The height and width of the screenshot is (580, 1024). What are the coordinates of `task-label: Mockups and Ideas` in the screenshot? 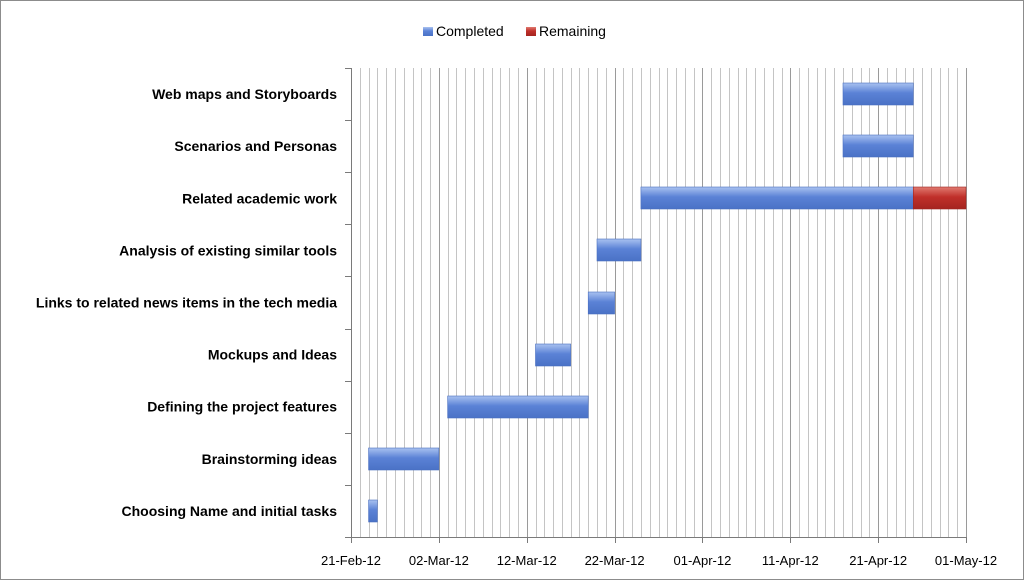 It's located at (272, 355).